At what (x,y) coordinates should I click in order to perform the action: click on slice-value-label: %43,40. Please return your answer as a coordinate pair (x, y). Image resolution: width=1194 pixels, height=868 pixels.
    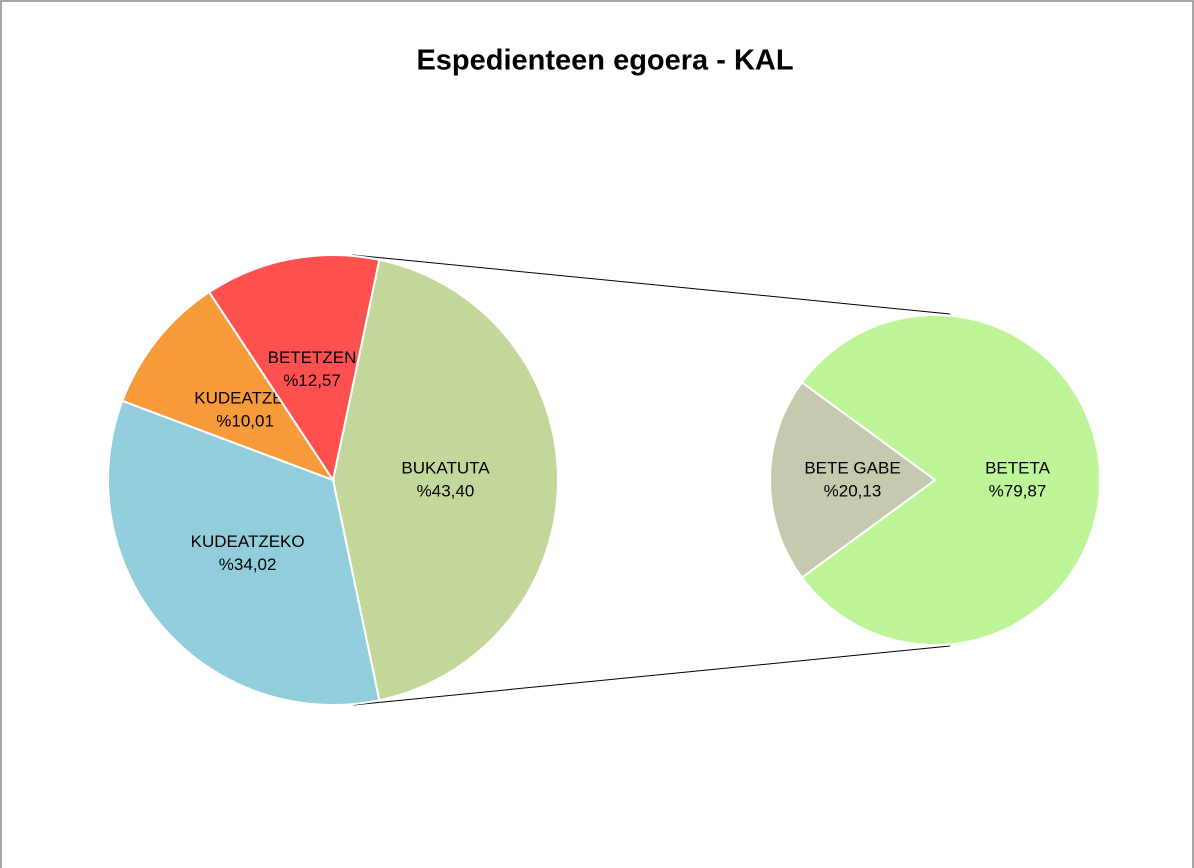
    Looking at the image, I should click on (446, 490).